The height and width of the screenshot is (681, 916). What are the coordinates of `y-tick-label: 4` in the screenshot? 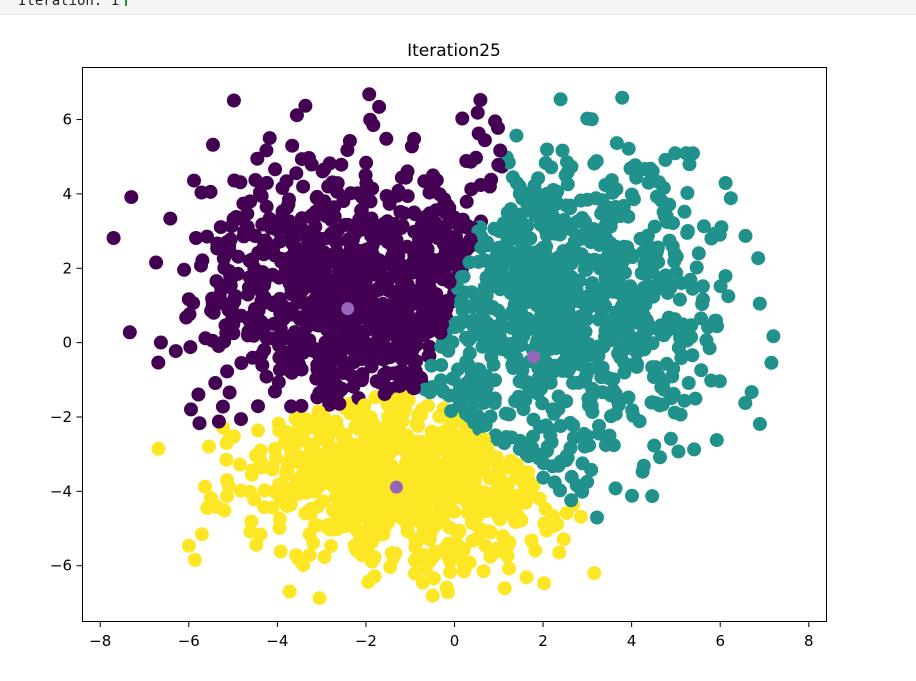 It's located at (67, 194).